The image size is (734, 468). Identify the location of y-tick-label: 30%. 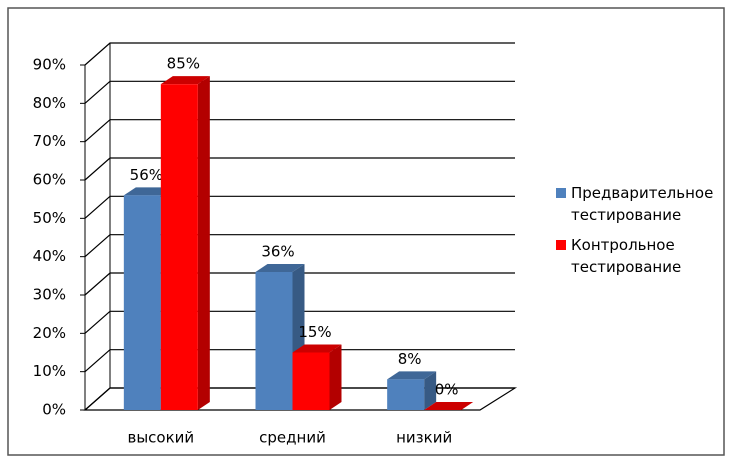
(49, 295).